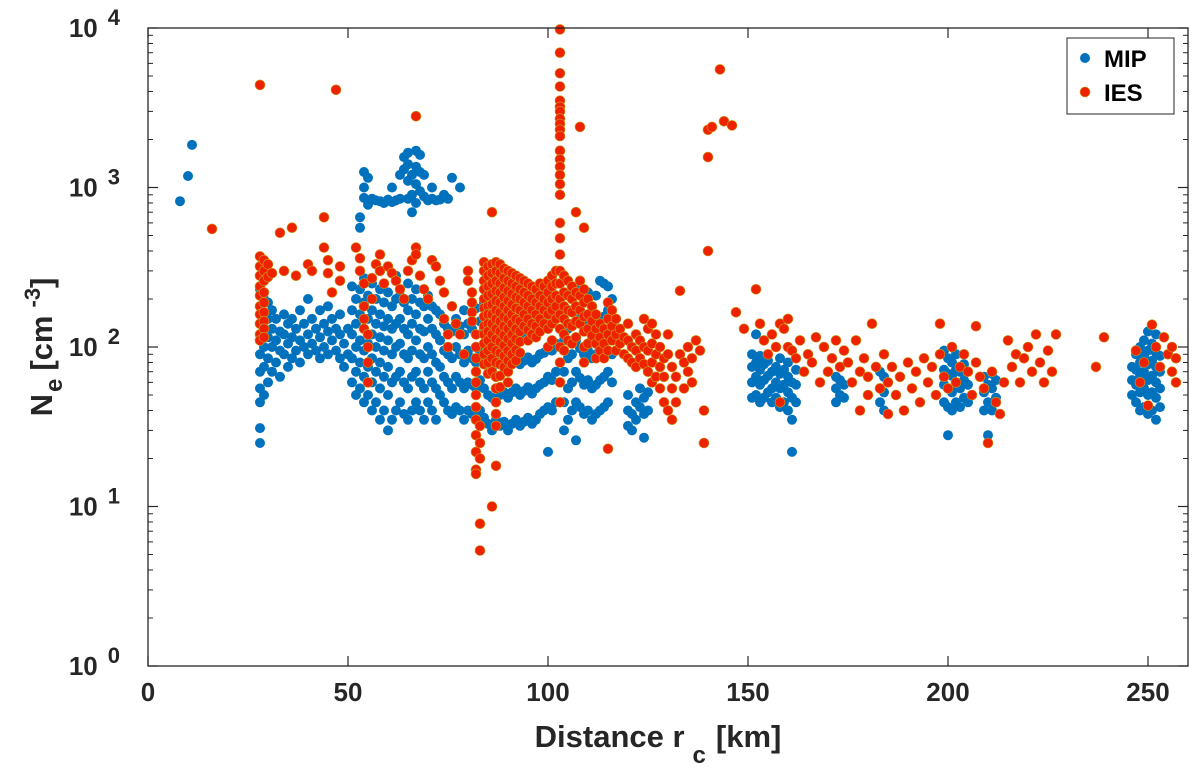 Image resolution: width=1200 pixels, height=770 pixels. Describe the element at coordinates (947, 692) in the screenshot. I see `x-tick-label: 200` at that location.